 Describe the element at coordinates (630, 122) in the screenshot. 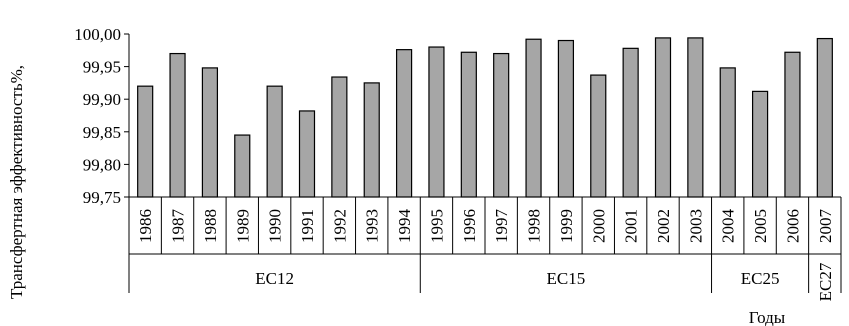

I see `bar-2001` at that location.